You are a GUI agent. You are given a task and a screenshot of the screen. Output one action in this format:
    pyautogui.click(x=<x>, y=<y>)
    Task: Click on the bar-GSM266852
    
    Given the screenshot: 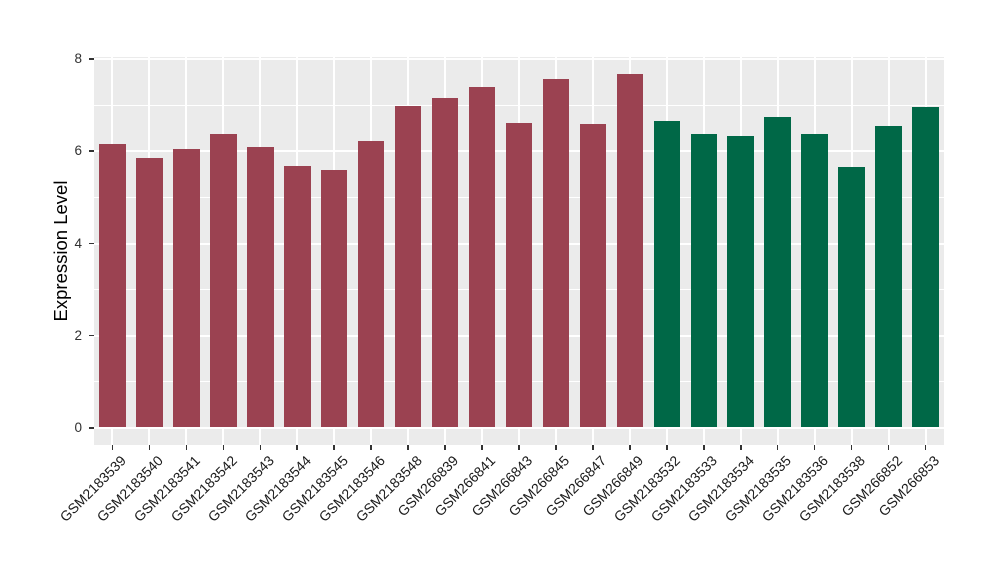 What is the action you would take?
    pyautogui.click(x=888, y=276)
    